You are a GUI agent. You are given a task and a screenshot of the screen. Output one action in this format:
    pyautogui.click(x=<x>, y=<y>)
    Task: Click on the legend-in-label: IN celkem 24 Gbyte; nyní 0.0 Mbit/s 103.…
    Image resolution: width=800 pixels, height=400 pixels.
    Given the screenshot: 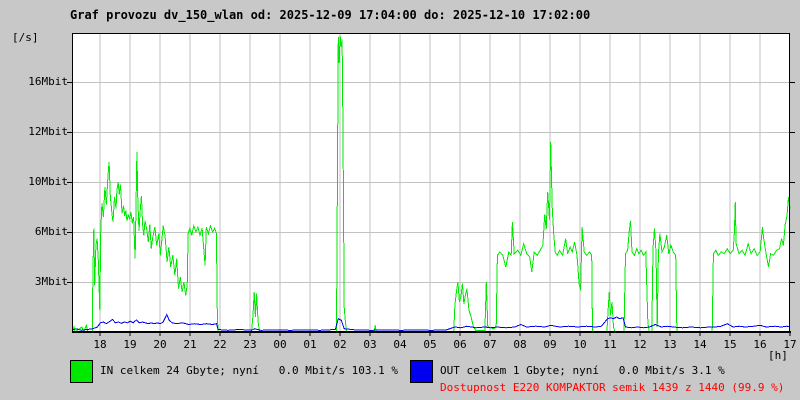 What is the action you would take?
    pyautogui.click(x=249, y=370)
    